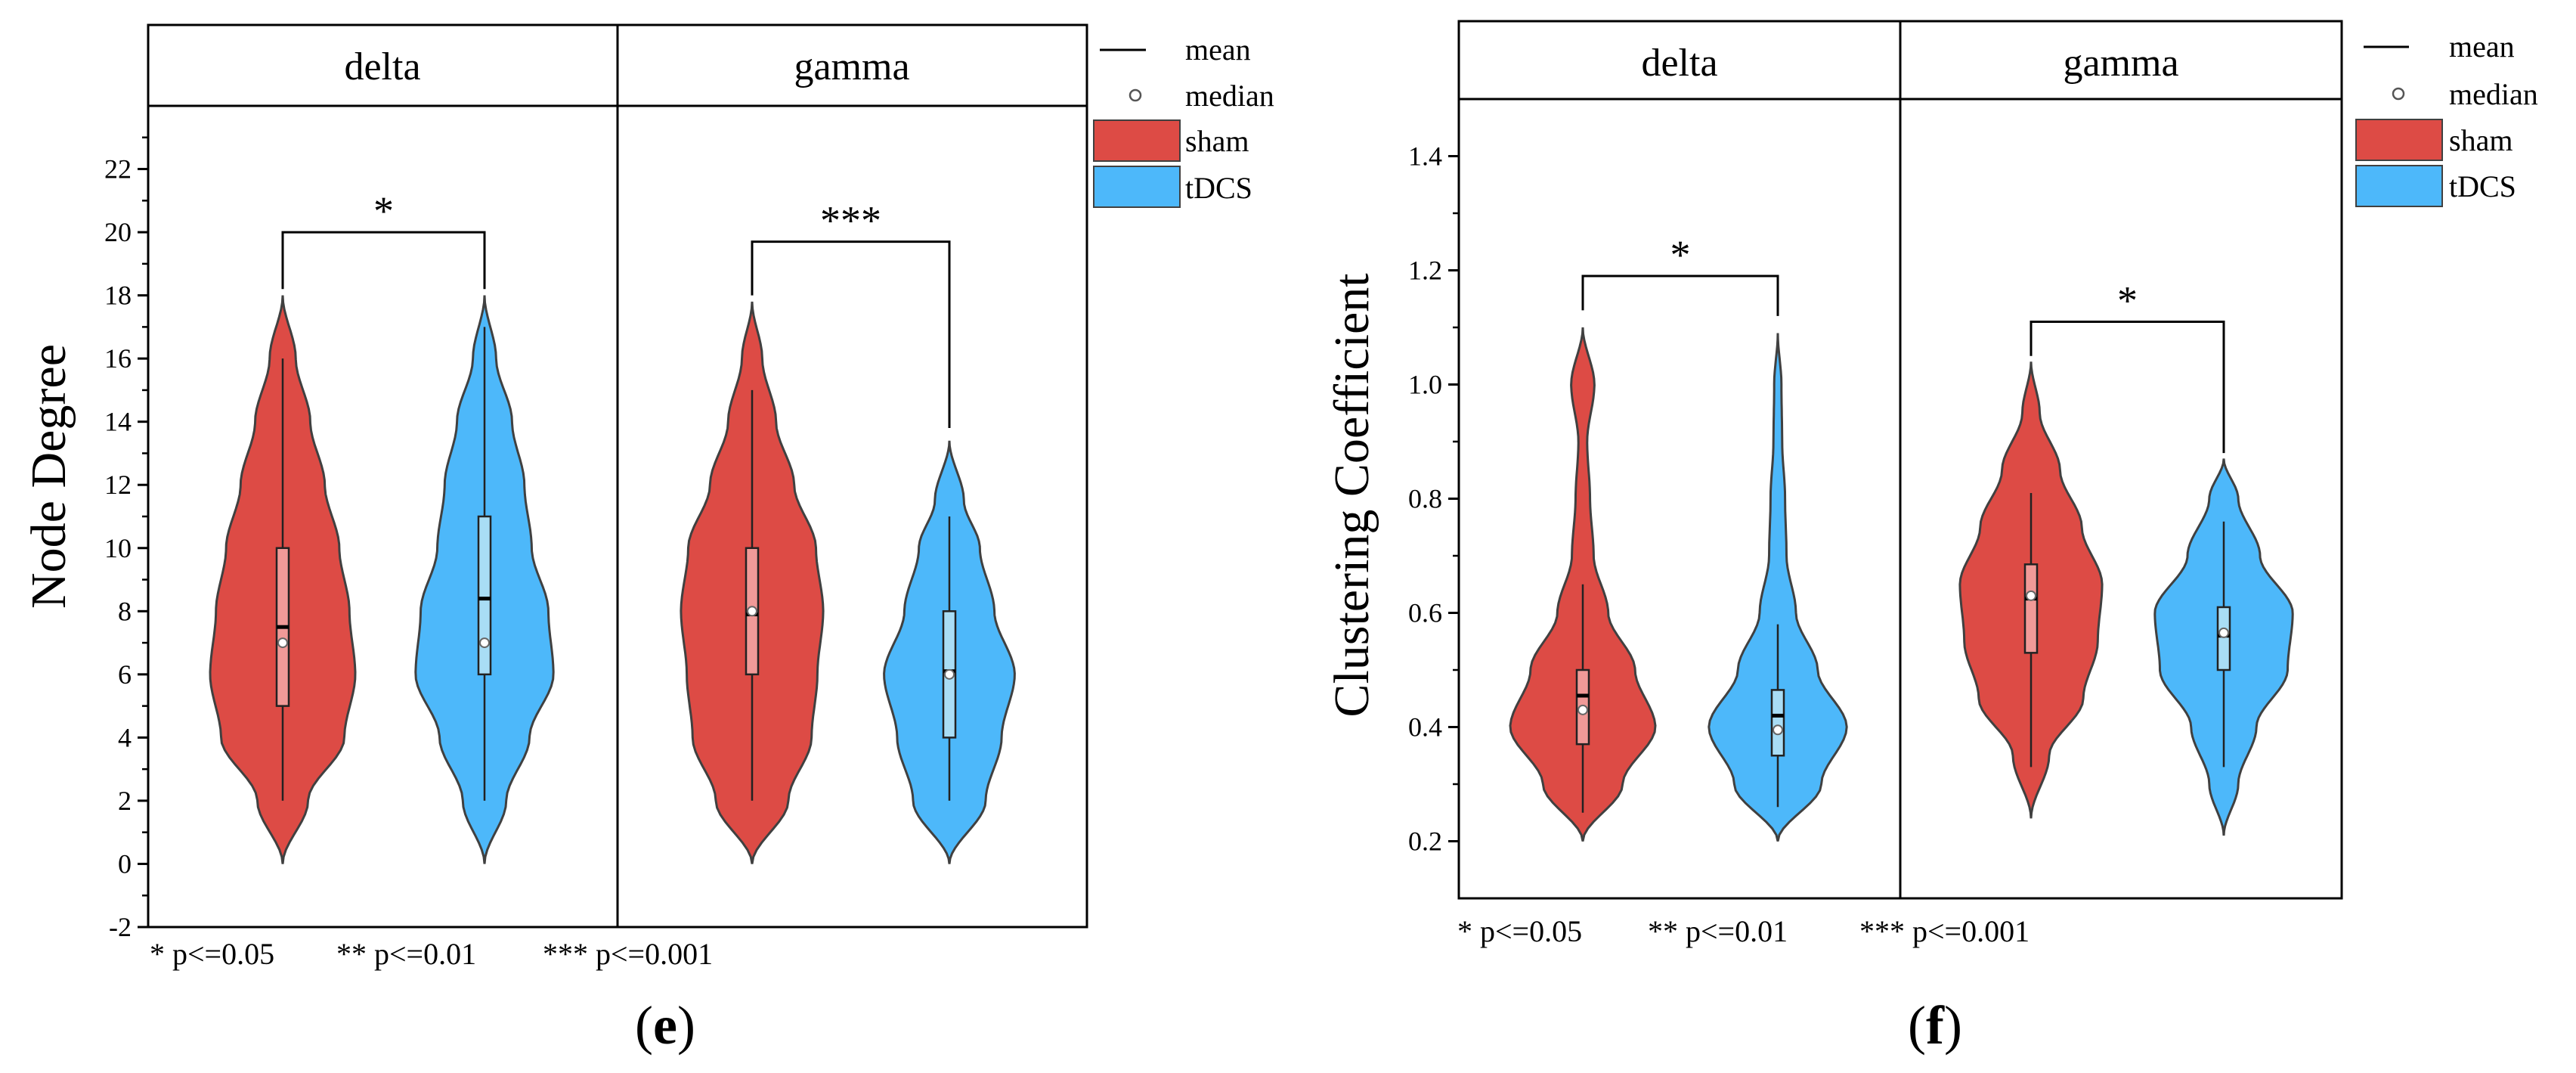 Image resolution: width=2576 pixels, height=1073 pixels. I want to click on y-tick-label: -2, so click(120, 927).